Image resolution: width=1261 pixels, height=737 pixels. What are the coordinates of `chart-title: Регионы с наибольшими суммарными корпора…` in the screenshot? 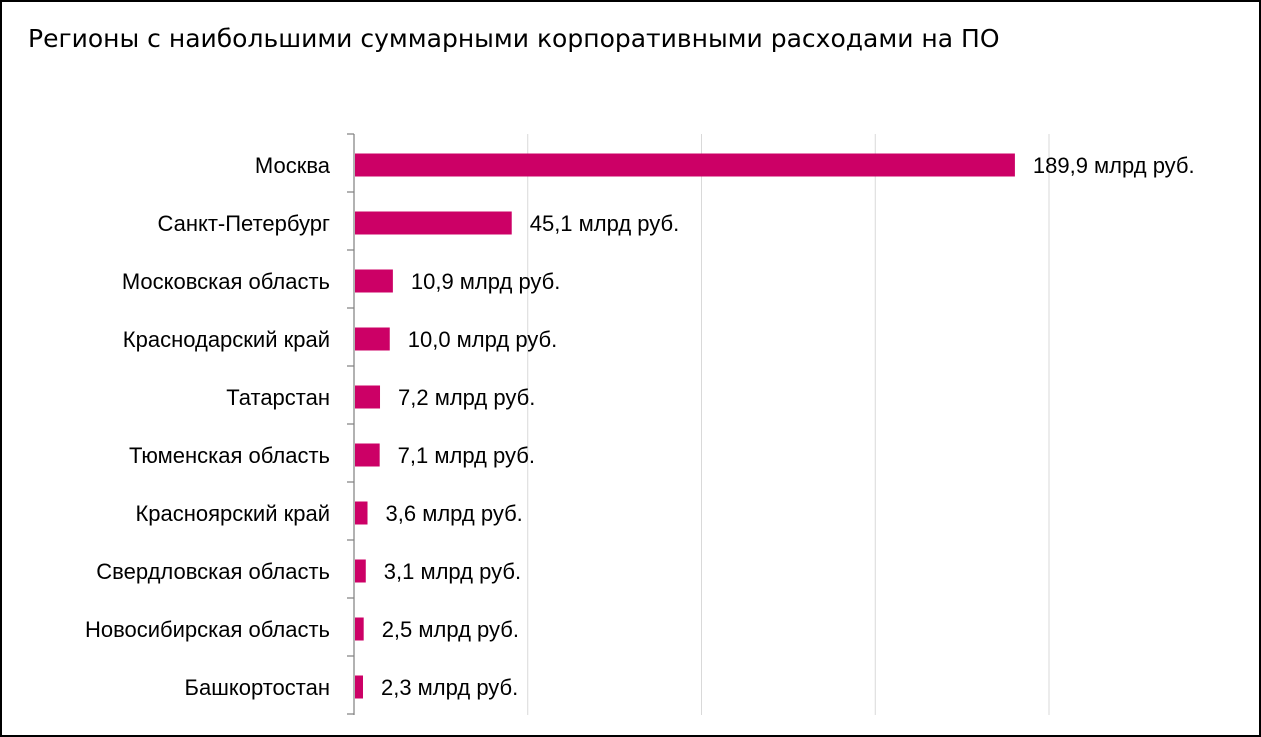 It's located at (514, 38).